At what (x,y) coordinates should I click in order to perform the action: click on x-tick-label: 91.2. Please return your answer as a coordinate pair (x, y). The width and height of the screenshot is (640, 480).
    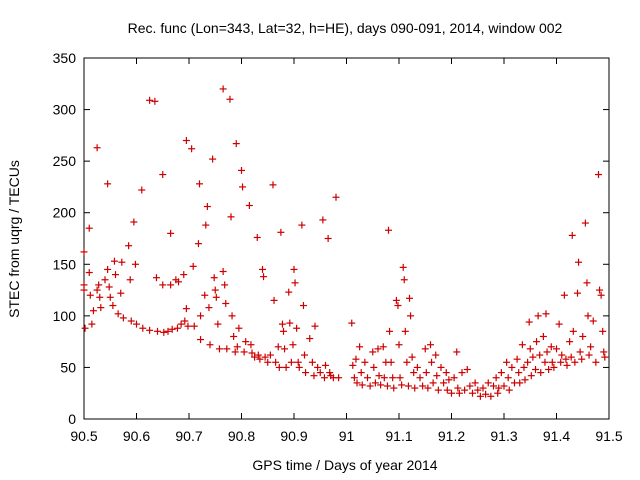
    Looking at the image, I should click on (451, 436).